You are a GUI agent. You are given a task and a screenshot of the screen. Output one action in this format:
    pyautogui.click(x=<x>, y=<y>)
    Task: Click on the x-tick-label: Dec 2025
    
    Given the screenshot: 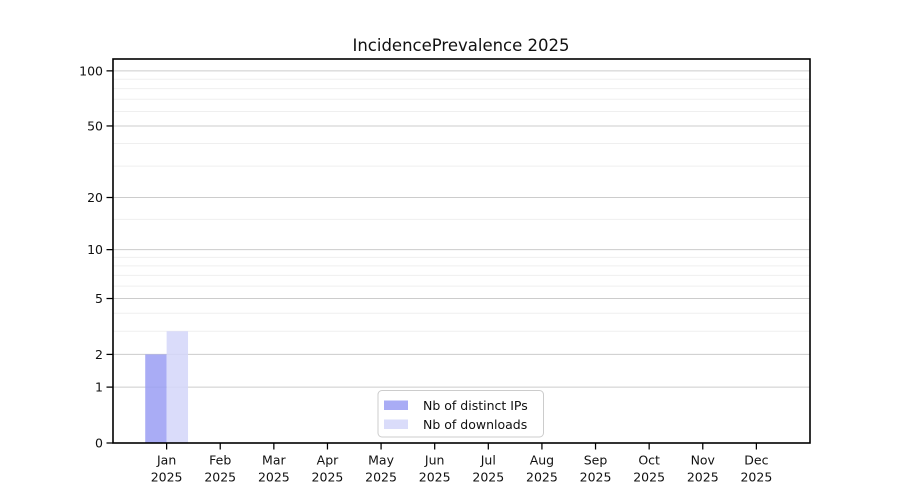 What is the action you would take?
    pyautogui.click(x=756, y=469)
    